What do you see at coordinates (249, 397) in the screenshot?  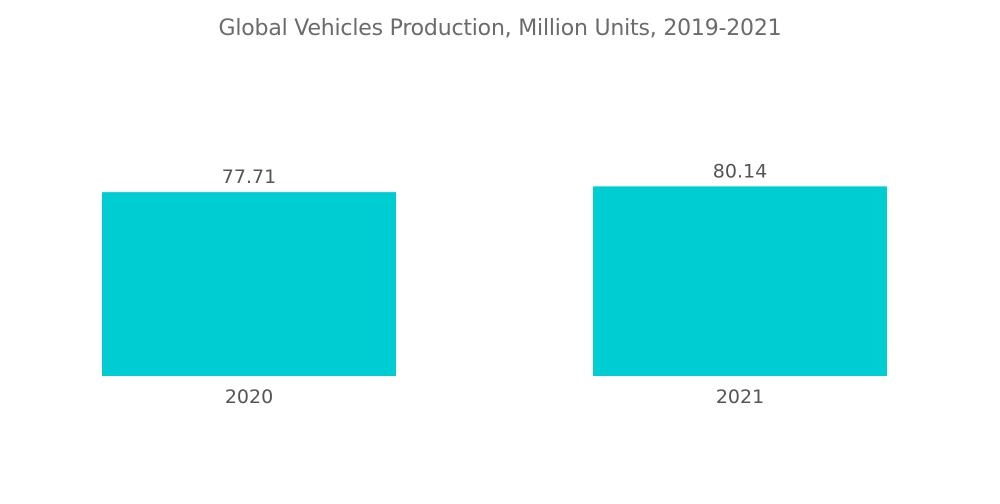 I see `x-tick-label-2020: 2020` at bounding box center [249, 397].